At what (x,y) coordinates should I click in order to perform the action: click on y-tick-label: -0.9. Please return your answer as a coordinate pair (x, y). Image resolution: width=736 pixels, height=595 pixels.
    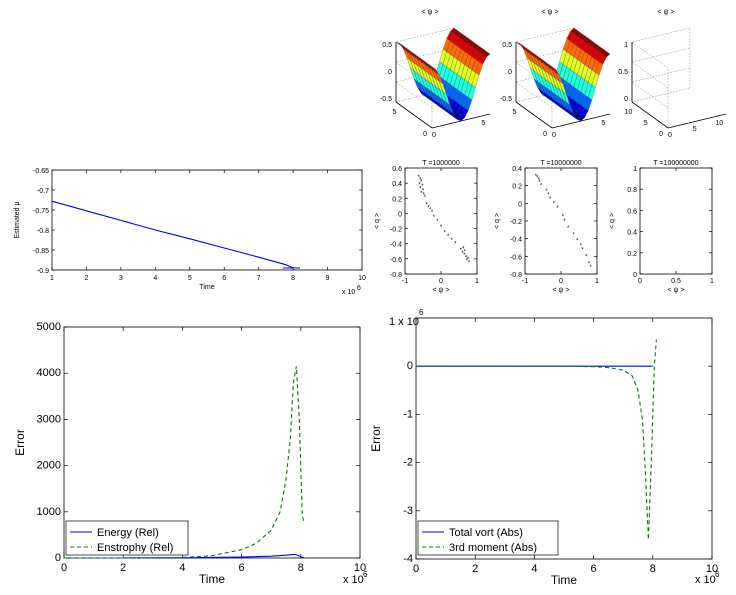
    Looking at the image, I should click on (43, 271).